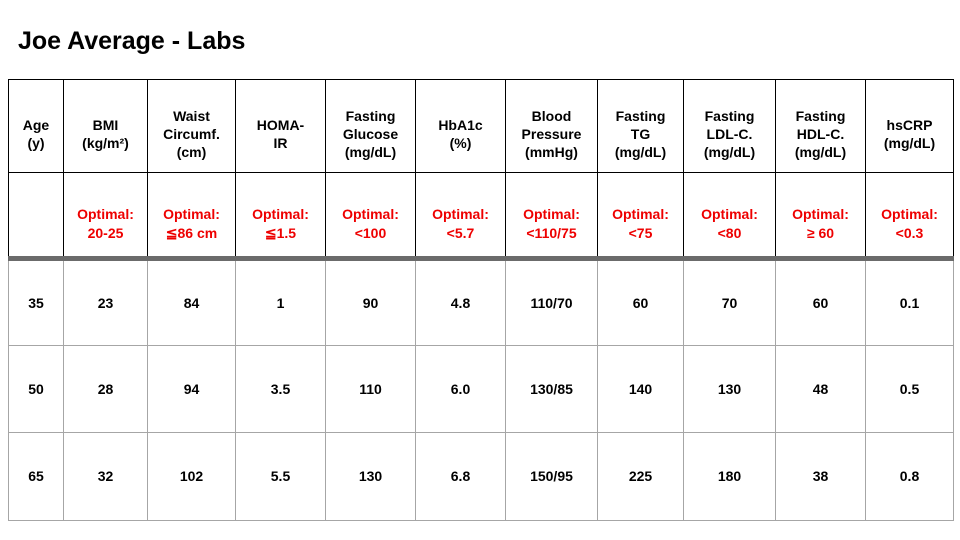  I want to click on header-cell-fasting-hdl: Fasting HDL-C. (mg/dL), so click(820, 126).